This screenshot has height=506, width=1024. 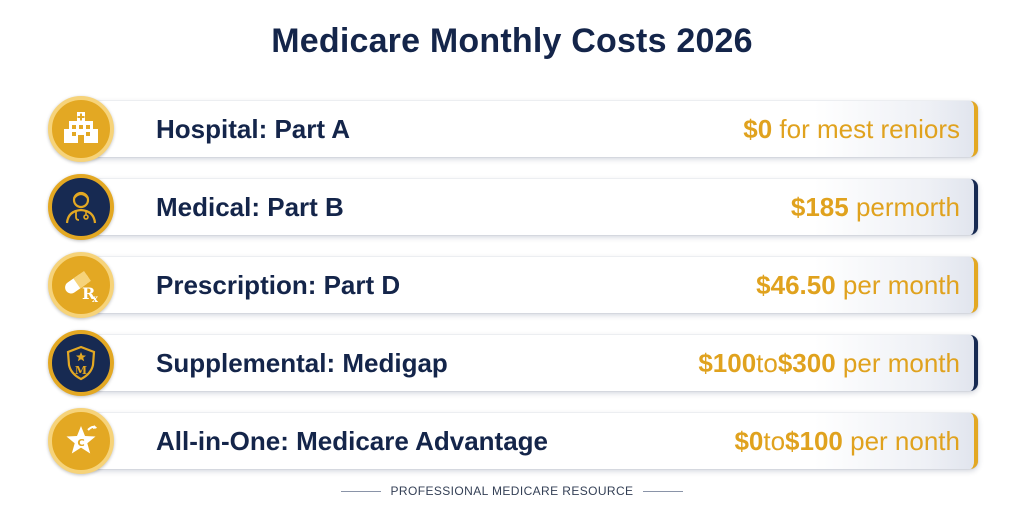 What do you see at coordinates (796, 285) in the screenshot?
I see `cost-amount: $46.50` at bounding box center [796, 285].